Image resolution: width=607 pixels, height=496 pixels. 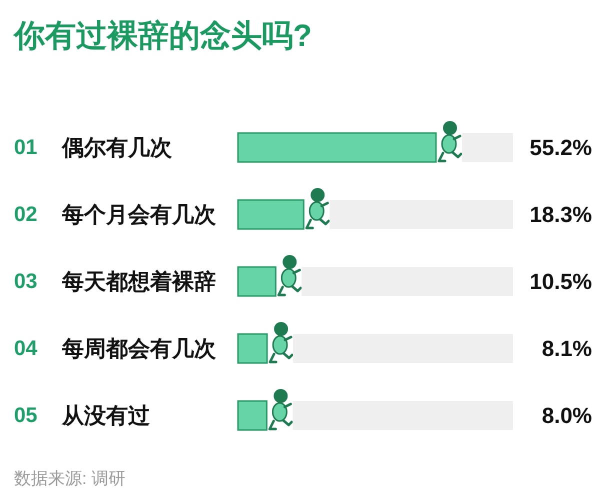 What do you see at coordinates (561, 281) in the screenshot?
I see `value-label: 10.5%` at bounding box center [561, 281].